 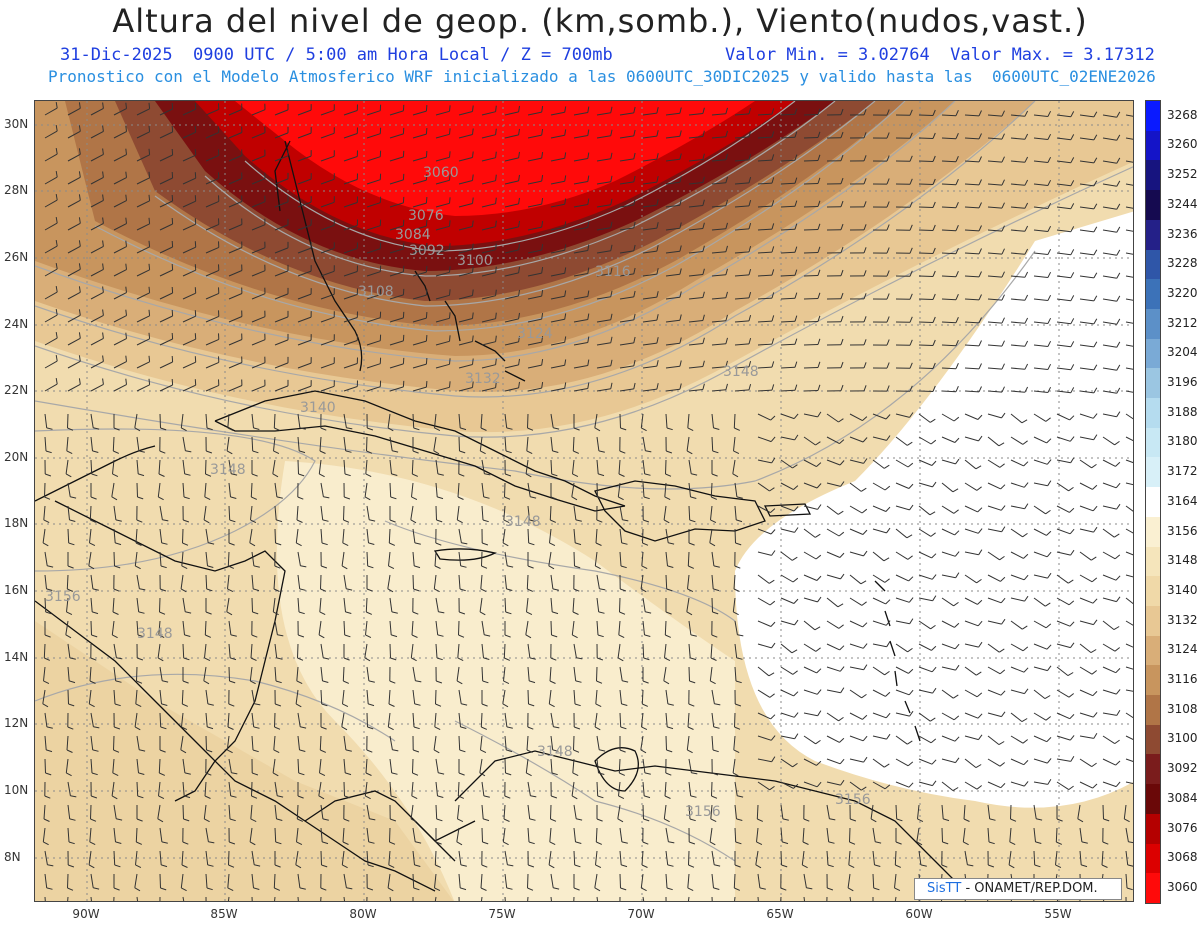 What do you see at coordinates (1182, 649) in the screenshot?
I see `colorbar-label: 3124` at bounding box center [1182, 649].